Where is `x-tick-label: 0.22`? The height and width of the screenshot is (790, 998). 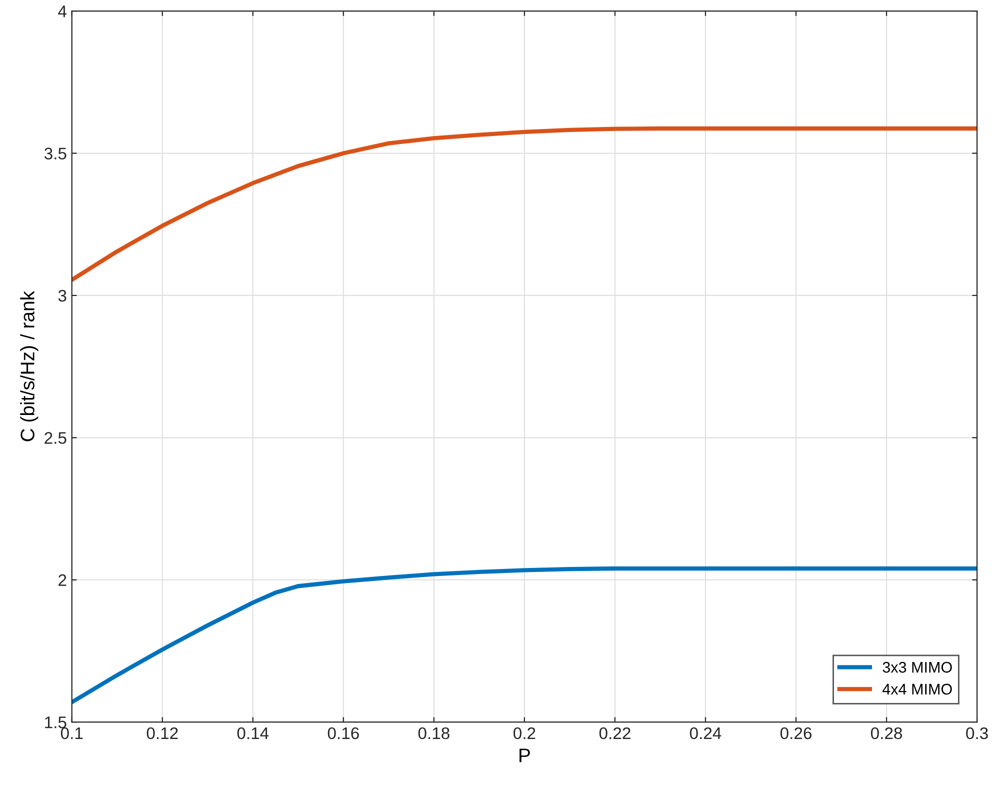 x-tick-label: 0.22 is located at coordinates (614, 733).